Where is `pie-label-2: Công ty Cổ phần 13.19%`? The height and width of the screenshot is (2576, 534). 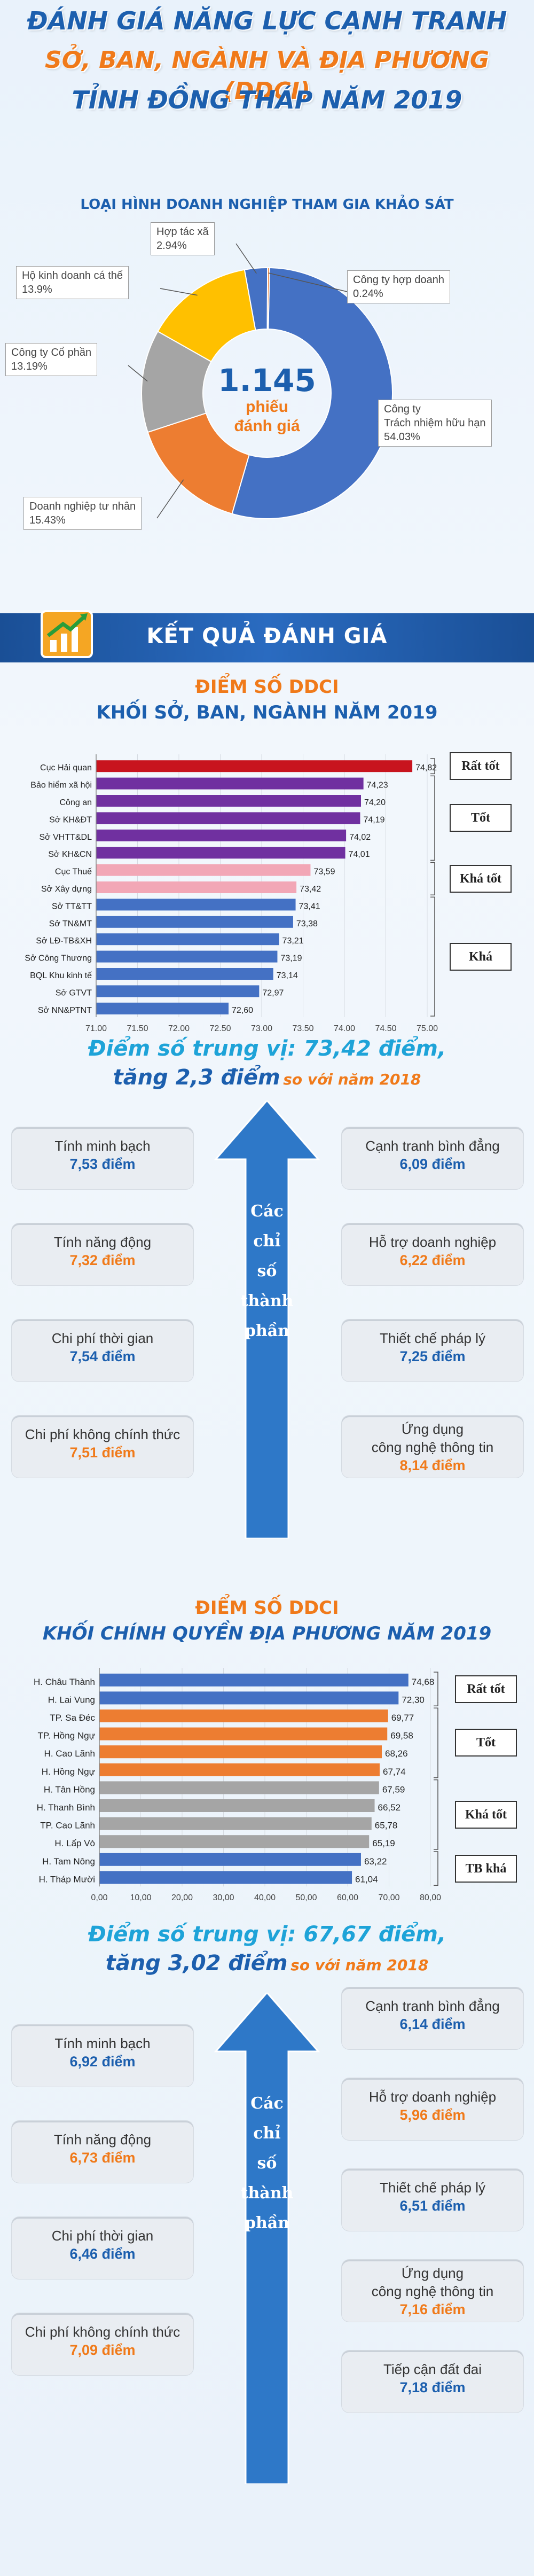 pie-label-2: Công ty Cổ phần 13.19% is located at coordinates (51, 359).